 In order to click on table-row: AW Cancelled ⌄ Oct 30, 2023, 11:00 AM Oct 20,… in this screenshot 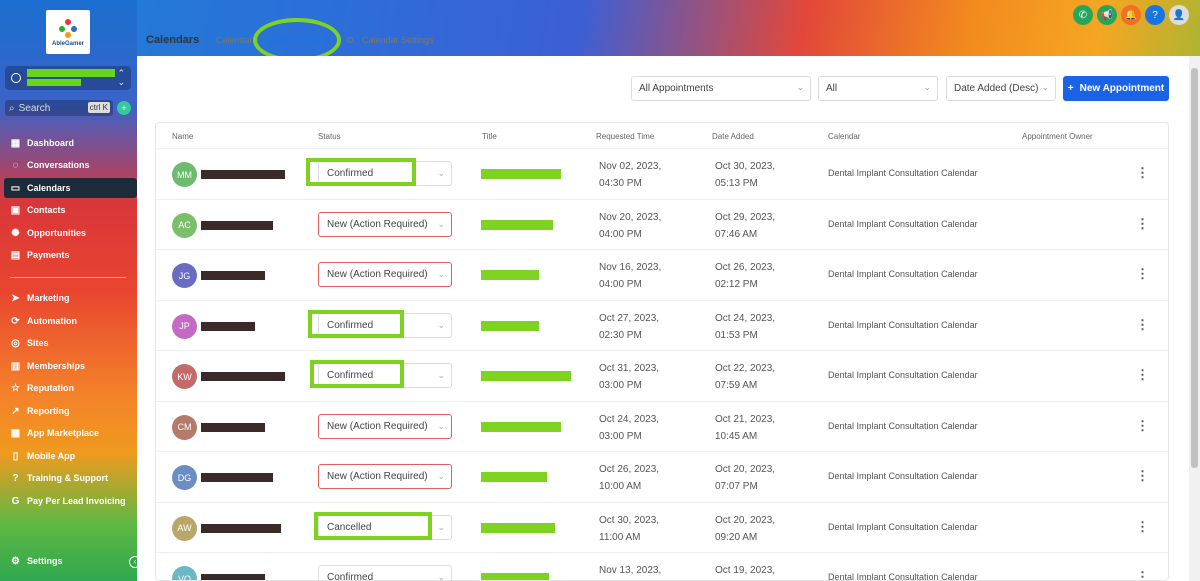, I will do `click(662, 528)`.